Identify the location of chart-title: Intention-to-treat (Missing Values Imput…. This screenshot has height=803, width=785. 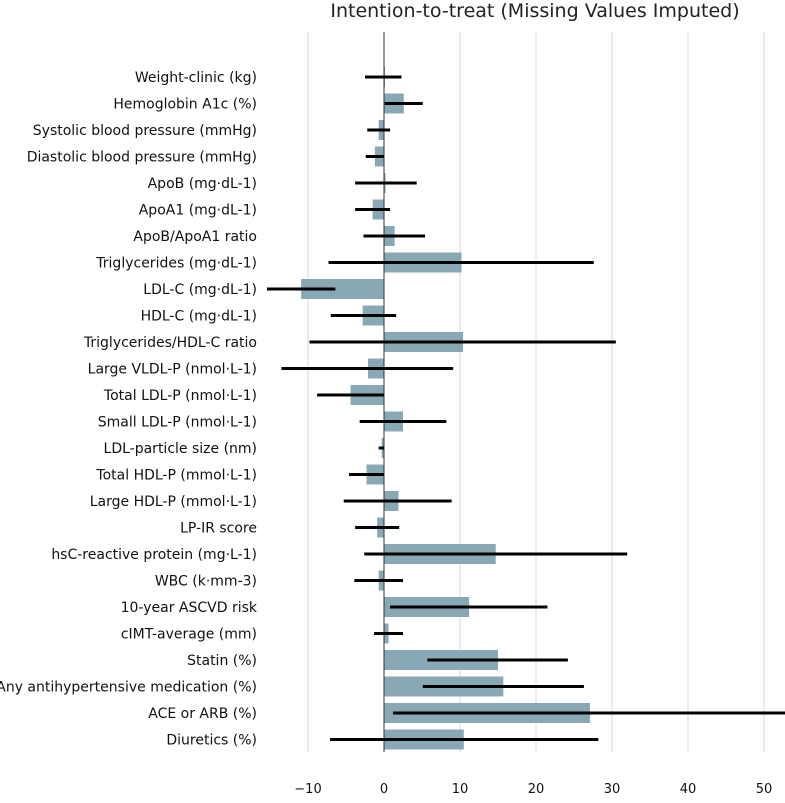
(534, 11).